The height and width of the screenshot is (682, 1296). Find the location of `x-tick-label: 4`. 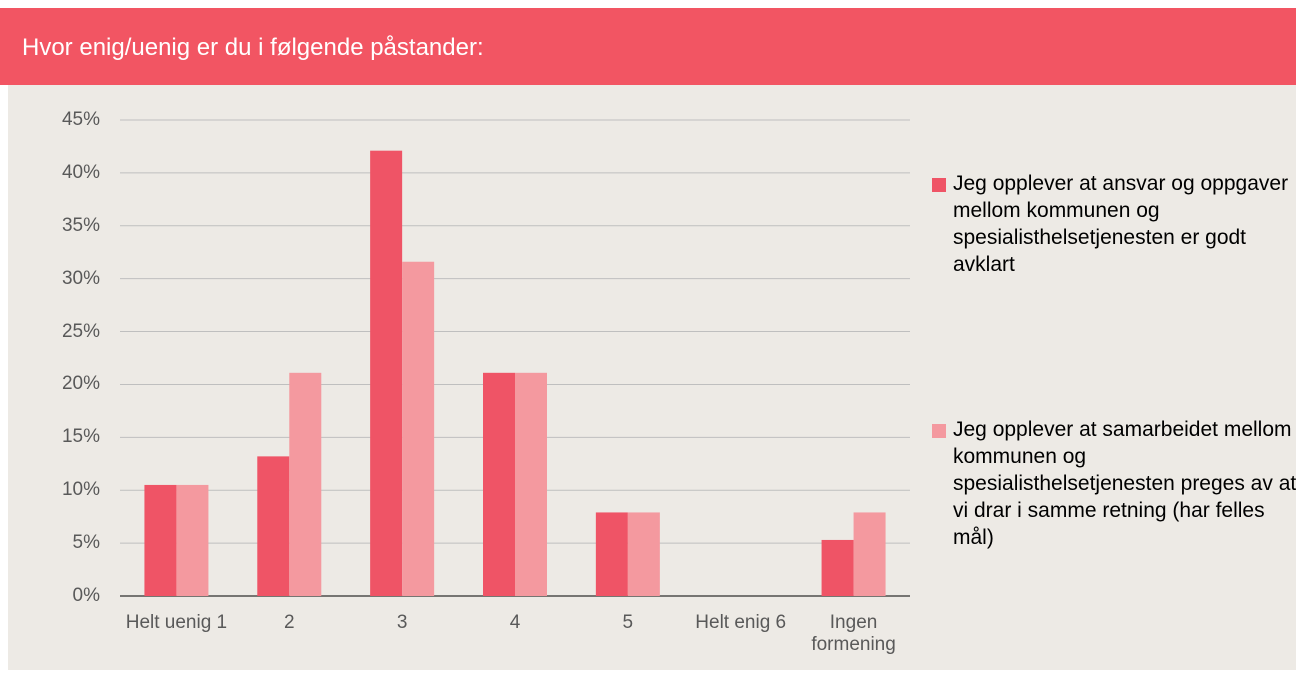

x-tick-label: 4 is located at coordinates (515, 622).